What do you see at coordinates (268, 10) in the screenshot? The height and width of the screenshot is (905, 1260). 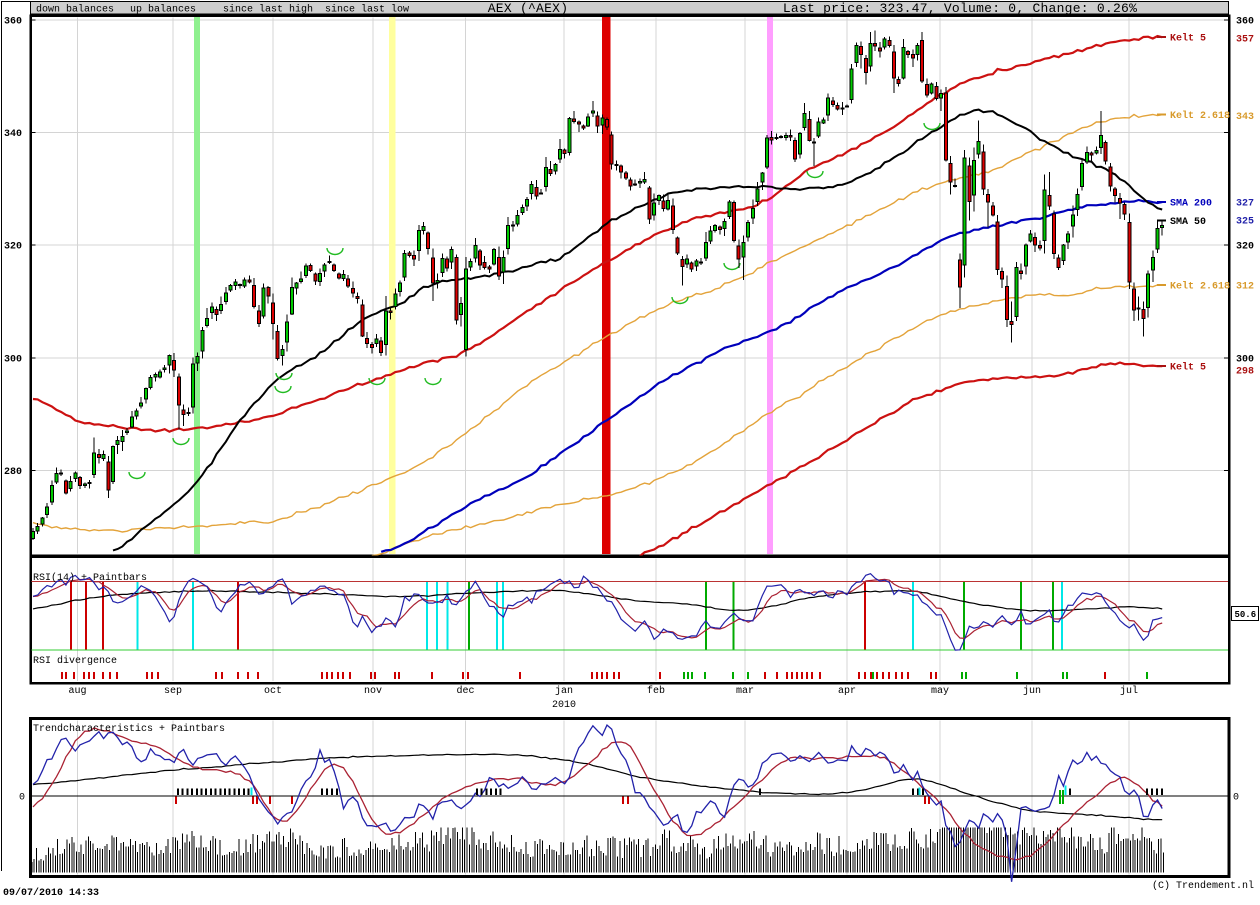 I see `svg-text: since last high` at bounding box center [268, 10].